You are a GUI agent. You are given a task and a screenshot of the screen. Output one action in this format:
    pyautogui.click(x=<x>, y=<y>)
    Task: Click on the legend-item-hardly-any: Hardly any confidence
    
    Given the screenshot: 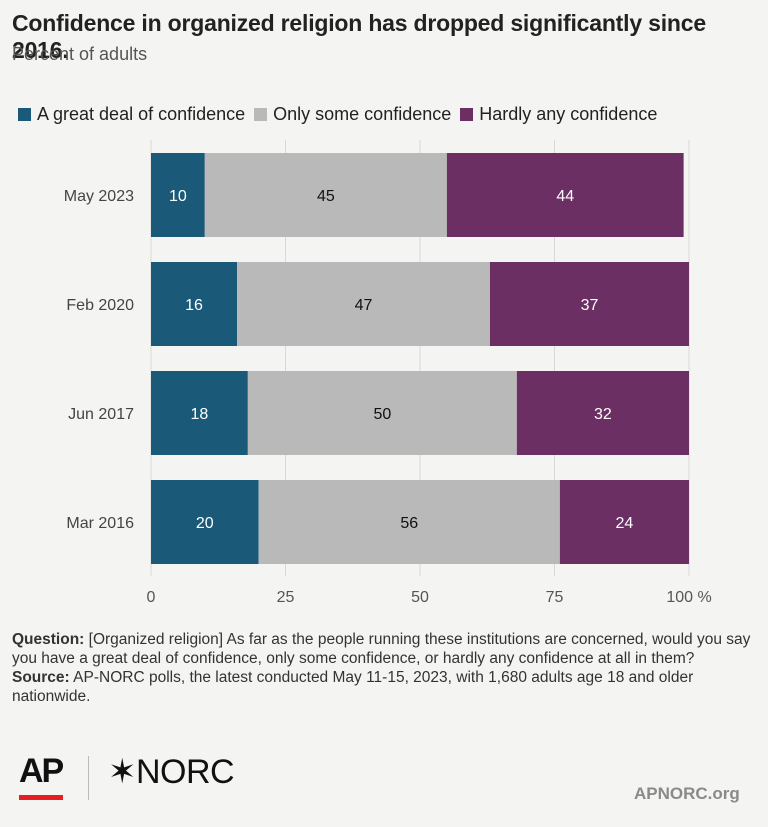 What is the action you would take?
    pyautogui.click(x=558, y=114)
    